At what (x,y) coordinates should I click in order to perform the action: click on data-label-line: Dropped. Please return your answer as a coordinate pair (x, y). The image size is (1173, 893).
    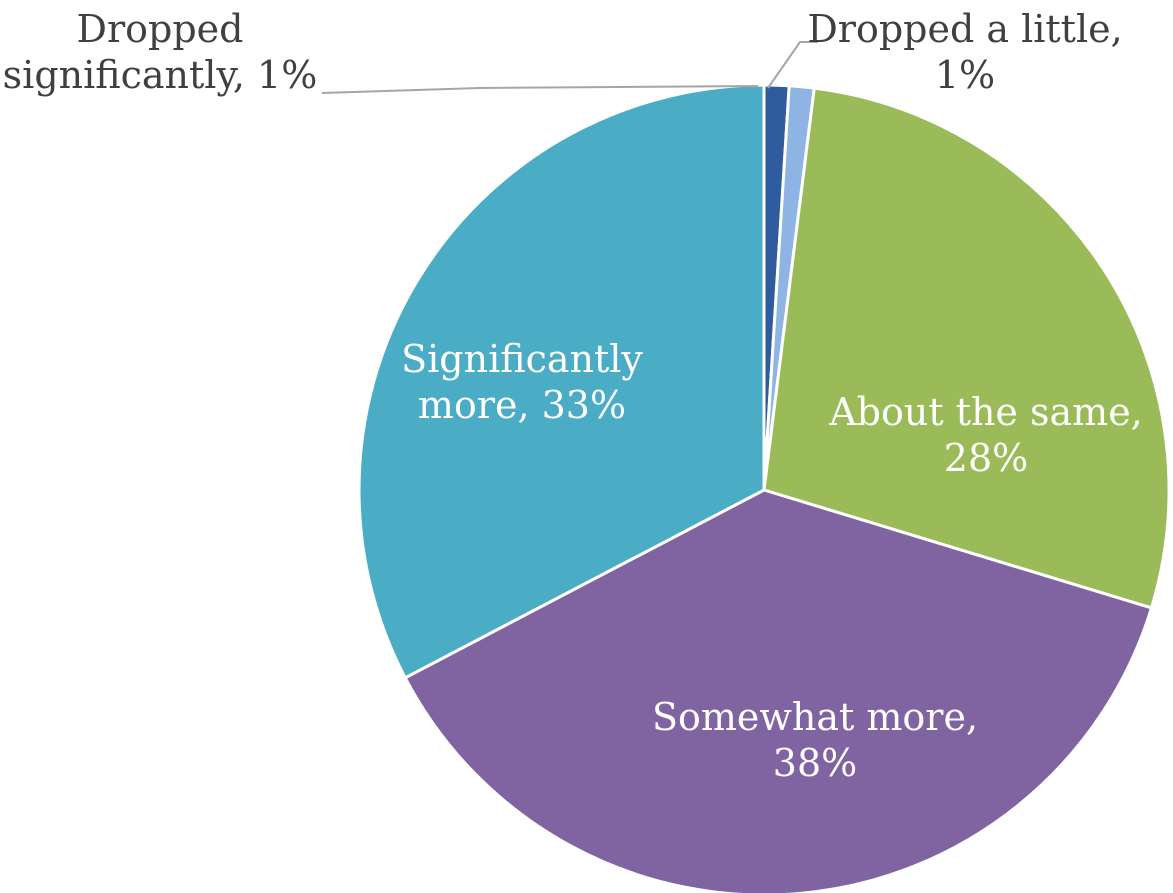
    Looking at the image, I should click on (160, 29).